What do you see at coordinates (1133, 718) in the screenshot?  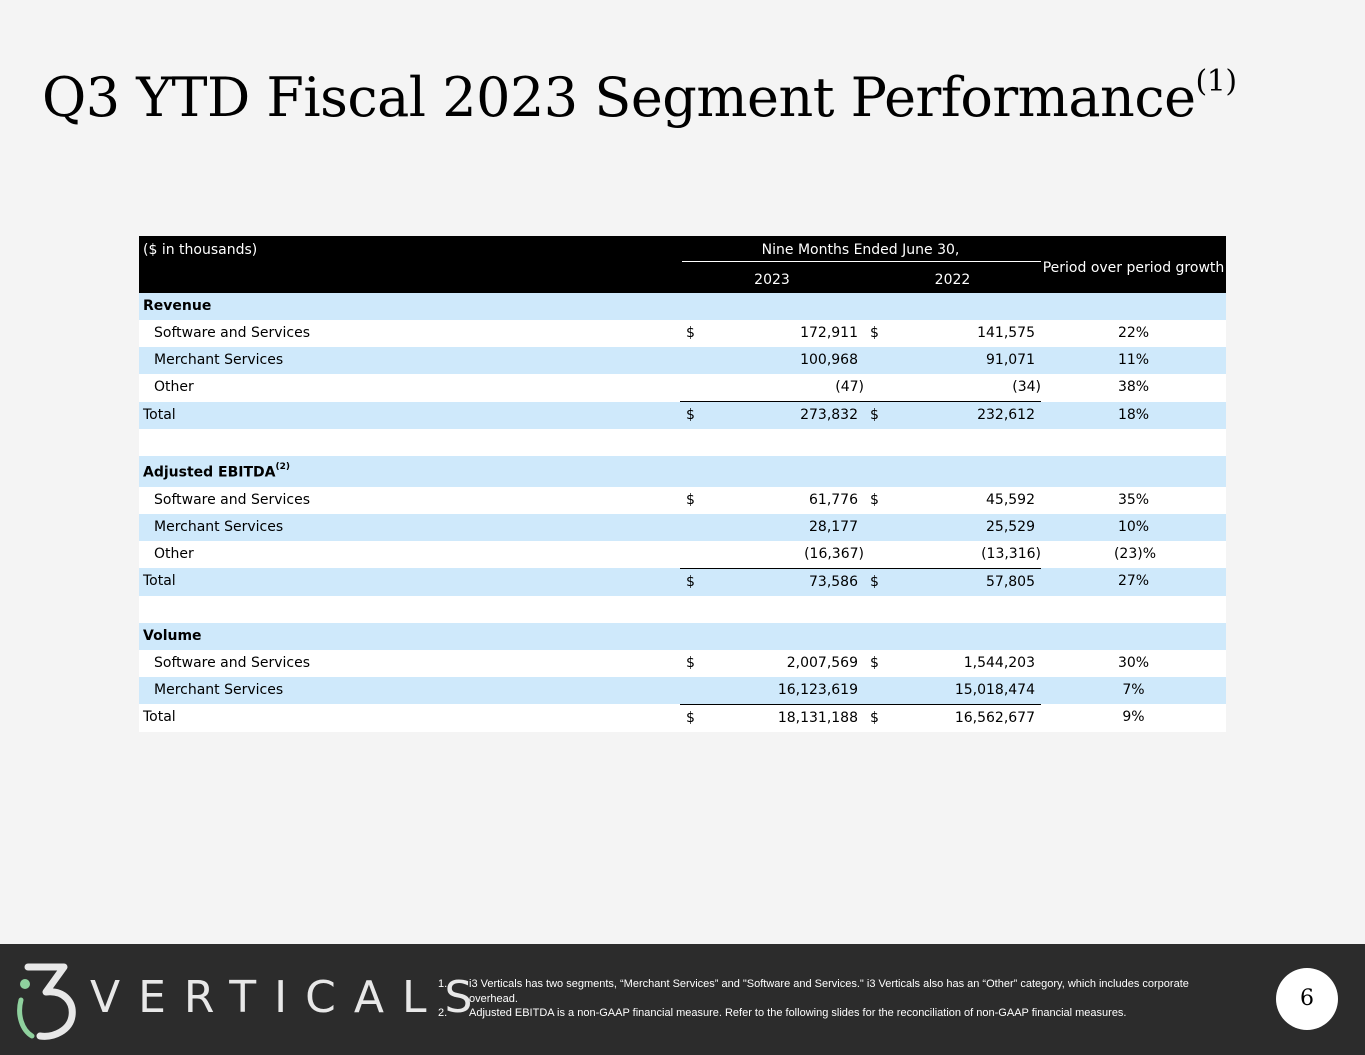 I see `growth-value: 9%` at bounding box center [1133, 718].